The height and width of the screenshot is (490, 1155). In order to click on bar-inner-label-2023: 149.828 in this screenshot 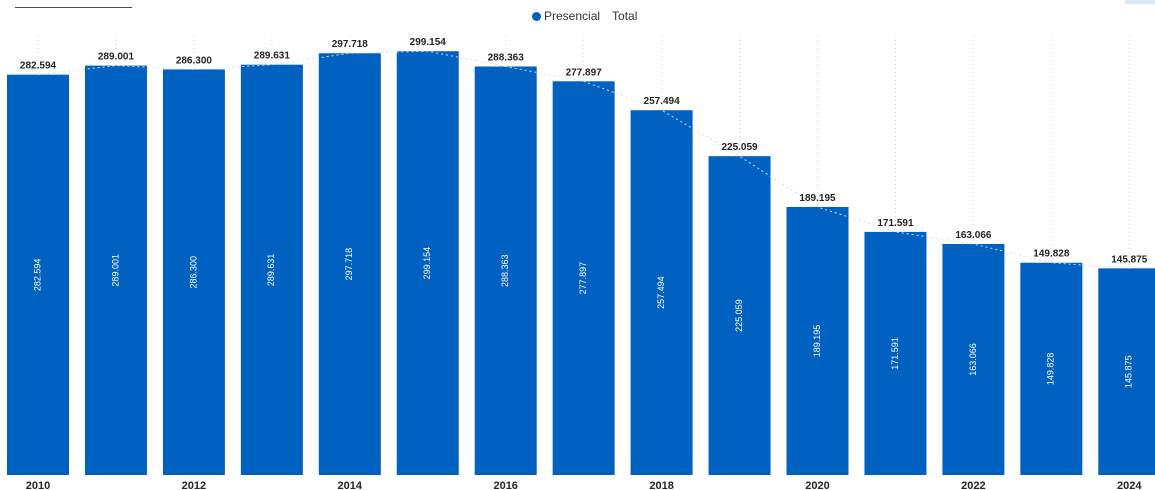, I will do `click(1051, 369)`.